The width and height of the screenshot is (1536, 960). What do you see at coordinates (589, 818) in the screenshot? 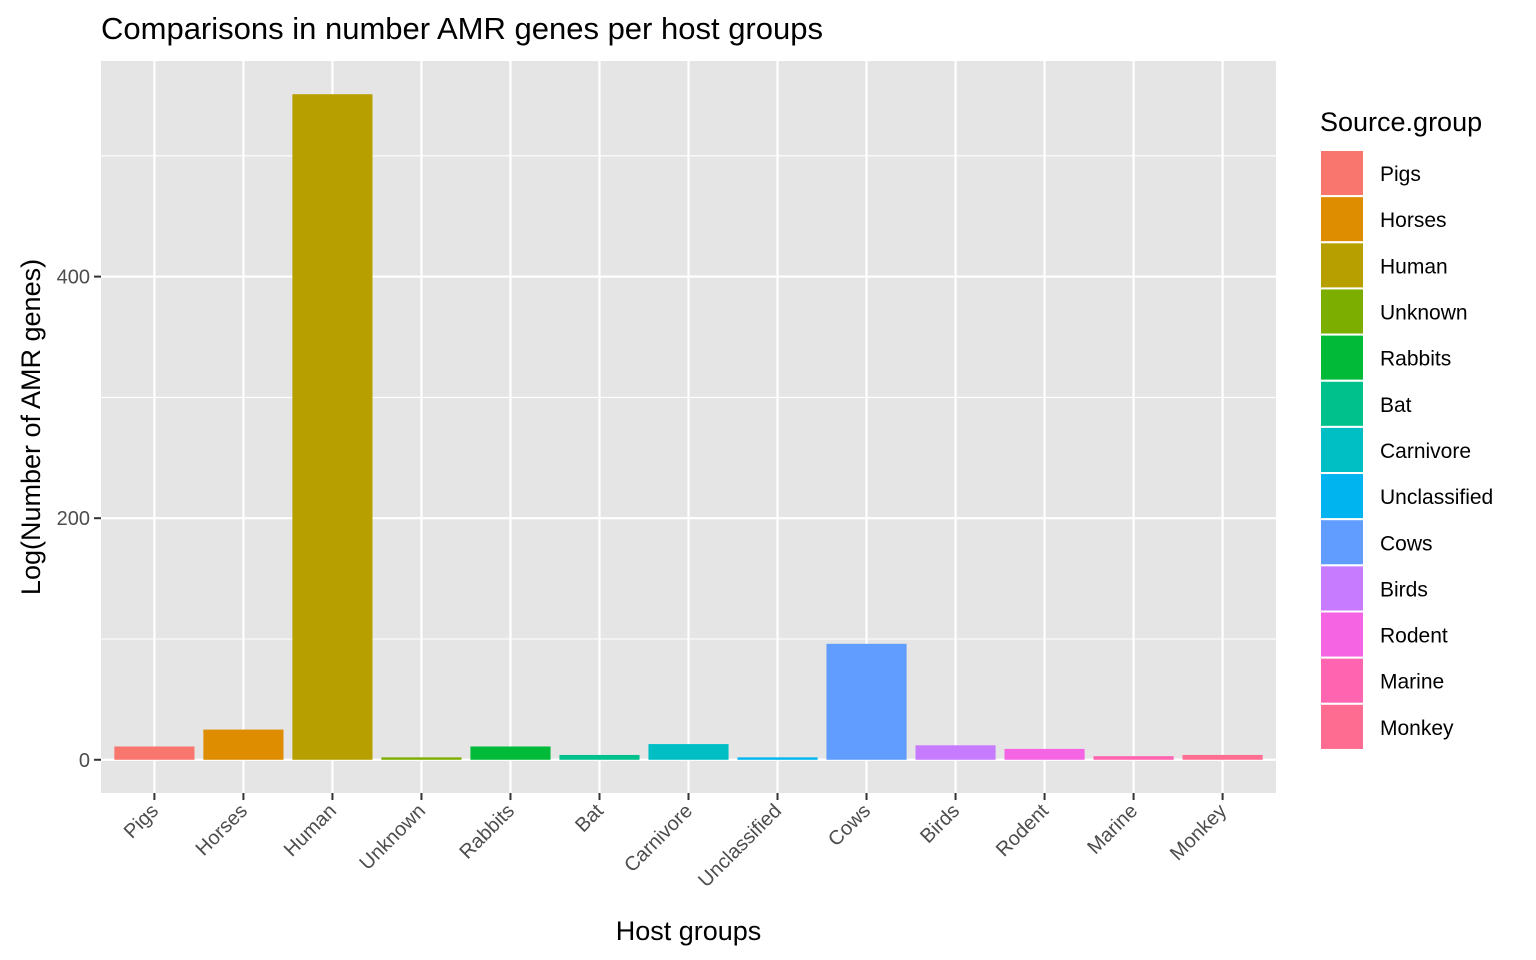
I see `x-tick-label: Bat` at bounding box center [589, 818].